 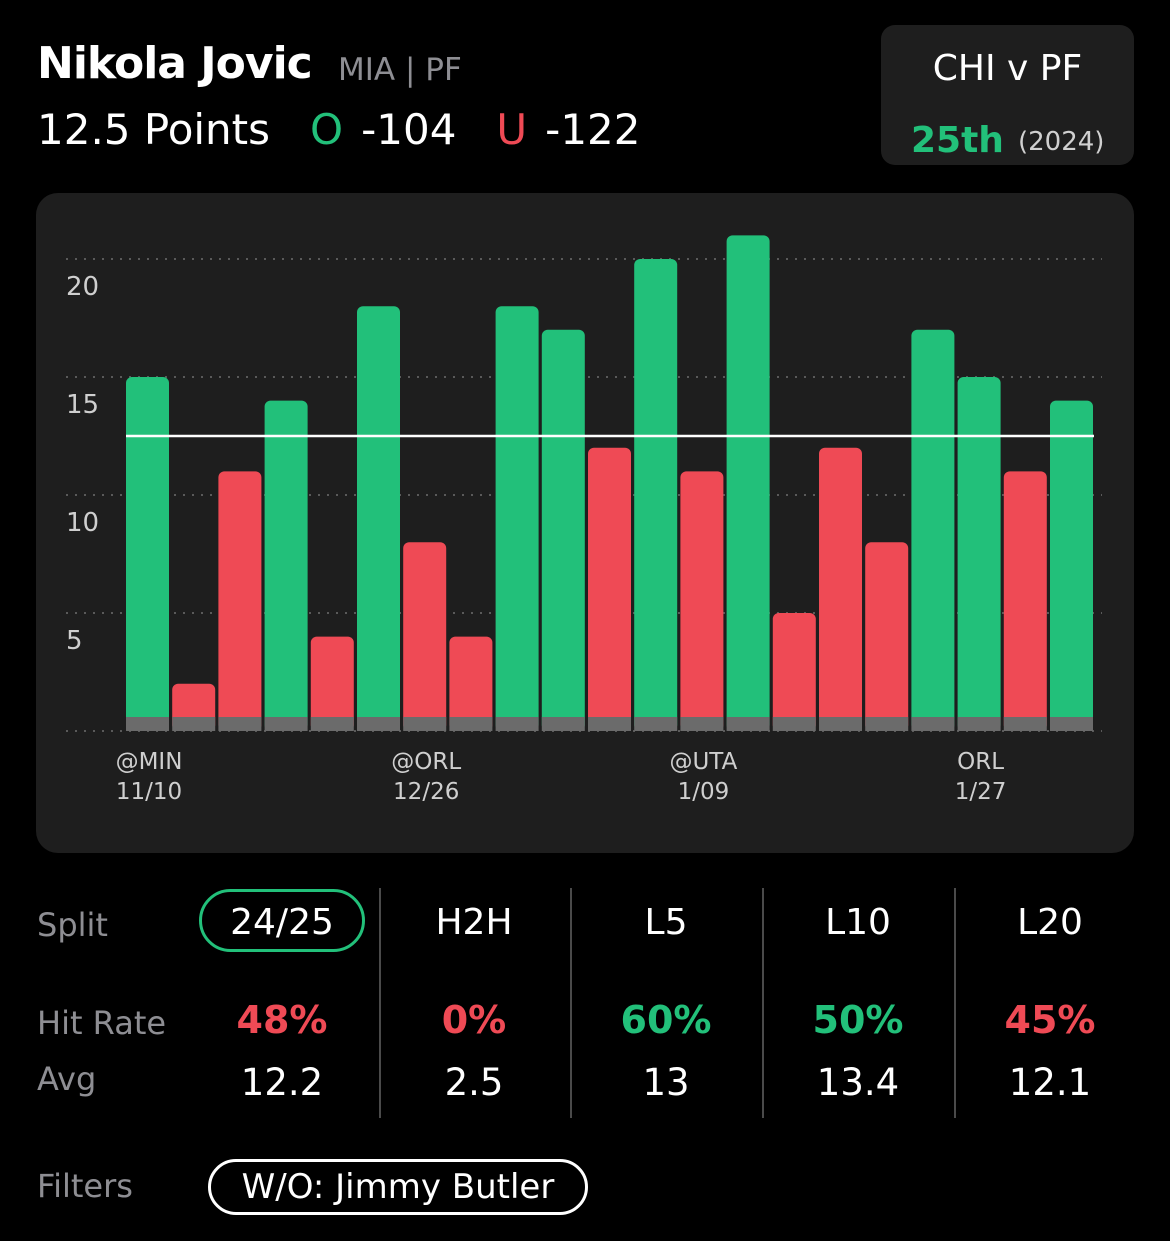 What do you see at coordinates (400, 70) in the screenshot?
I see `team-position: MIA | PF` at bounding box center [400, 70].